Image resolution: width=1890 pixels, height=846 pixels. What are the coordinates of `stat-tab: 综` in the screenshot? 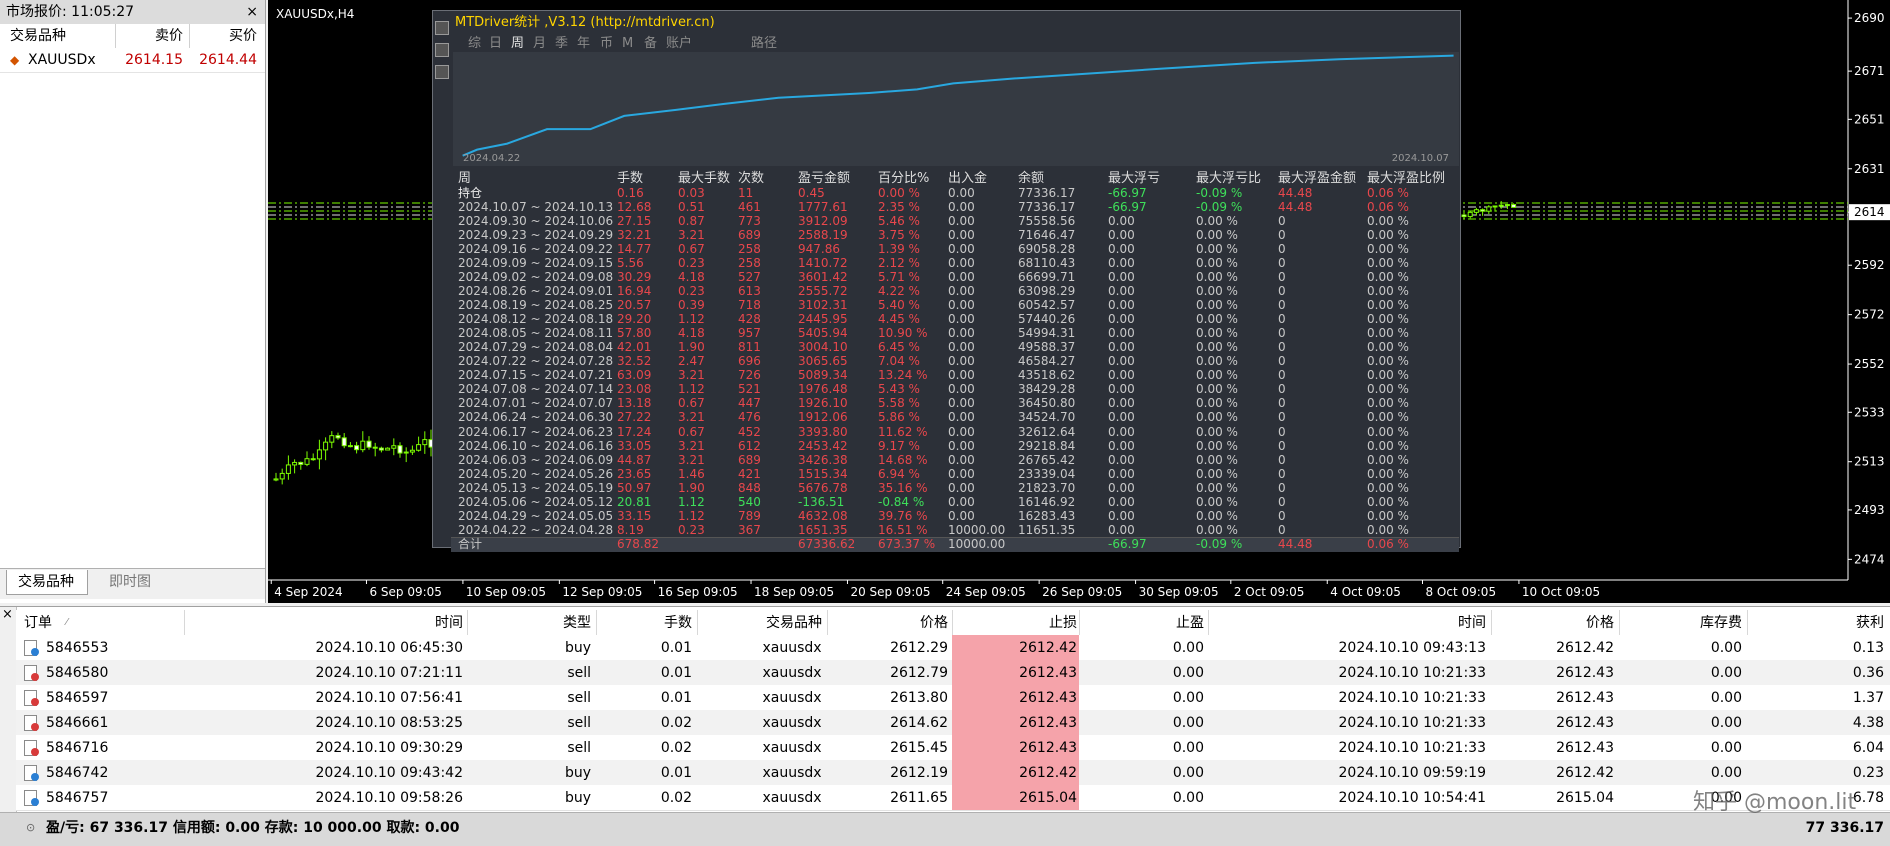 It's located at (475, 43).